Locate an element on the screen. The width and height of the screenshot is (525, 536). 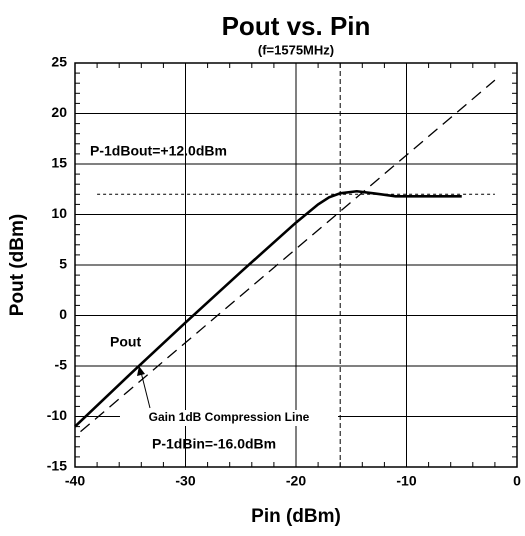
x-tick-label: -40 is located at coordinates (75, 481).